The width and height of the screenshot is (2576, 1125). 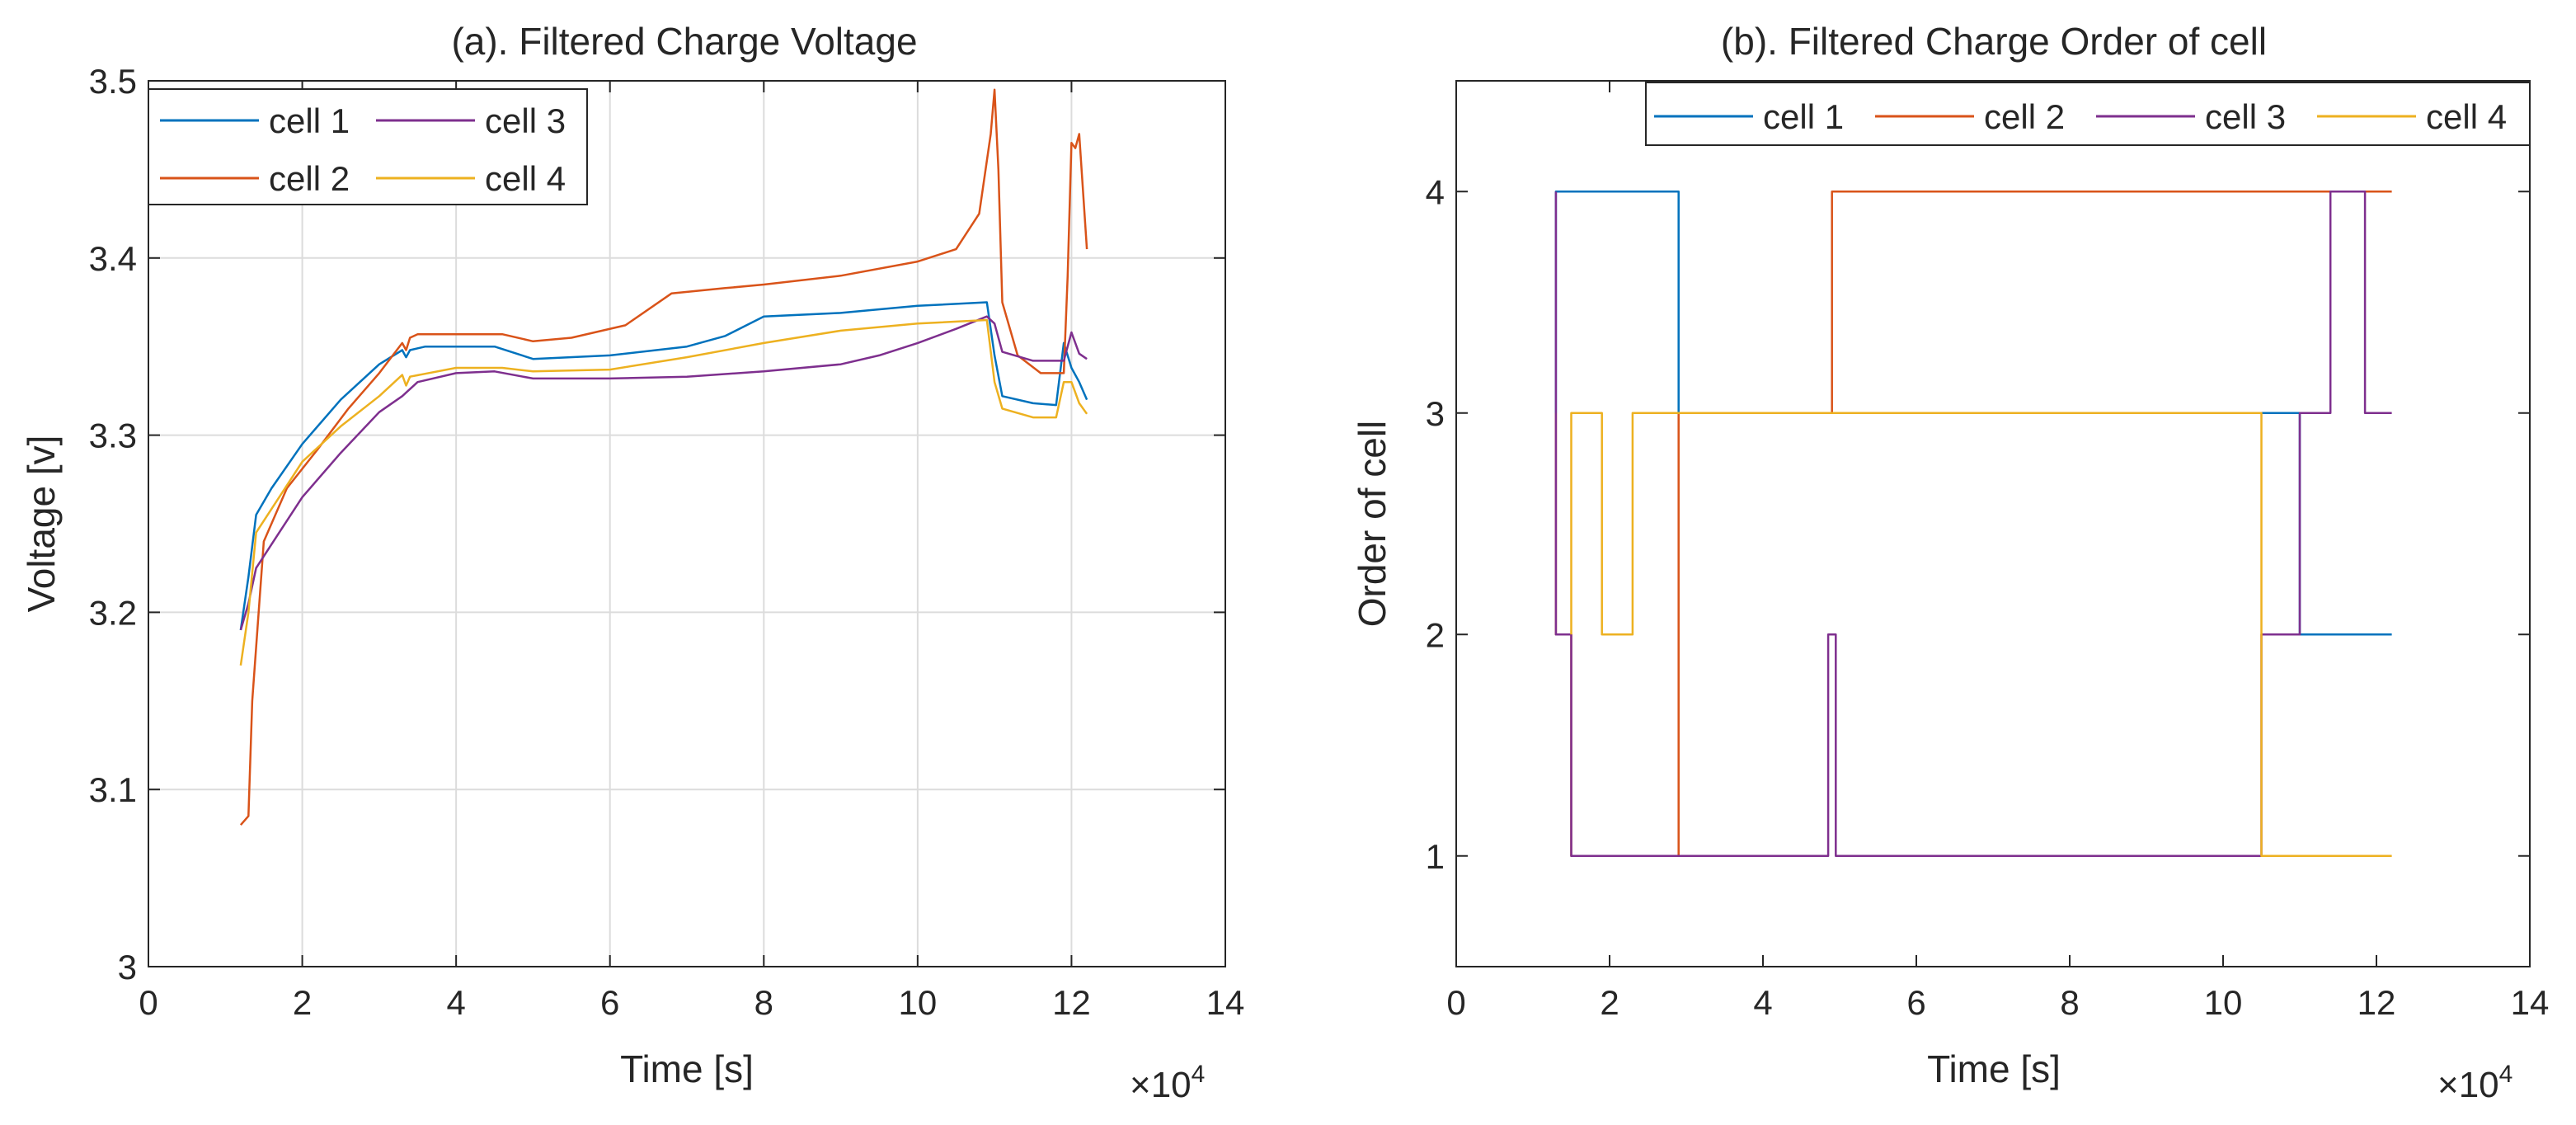 I want to click on order-x-tick-label: 14, so click(x=2530, y=1002).